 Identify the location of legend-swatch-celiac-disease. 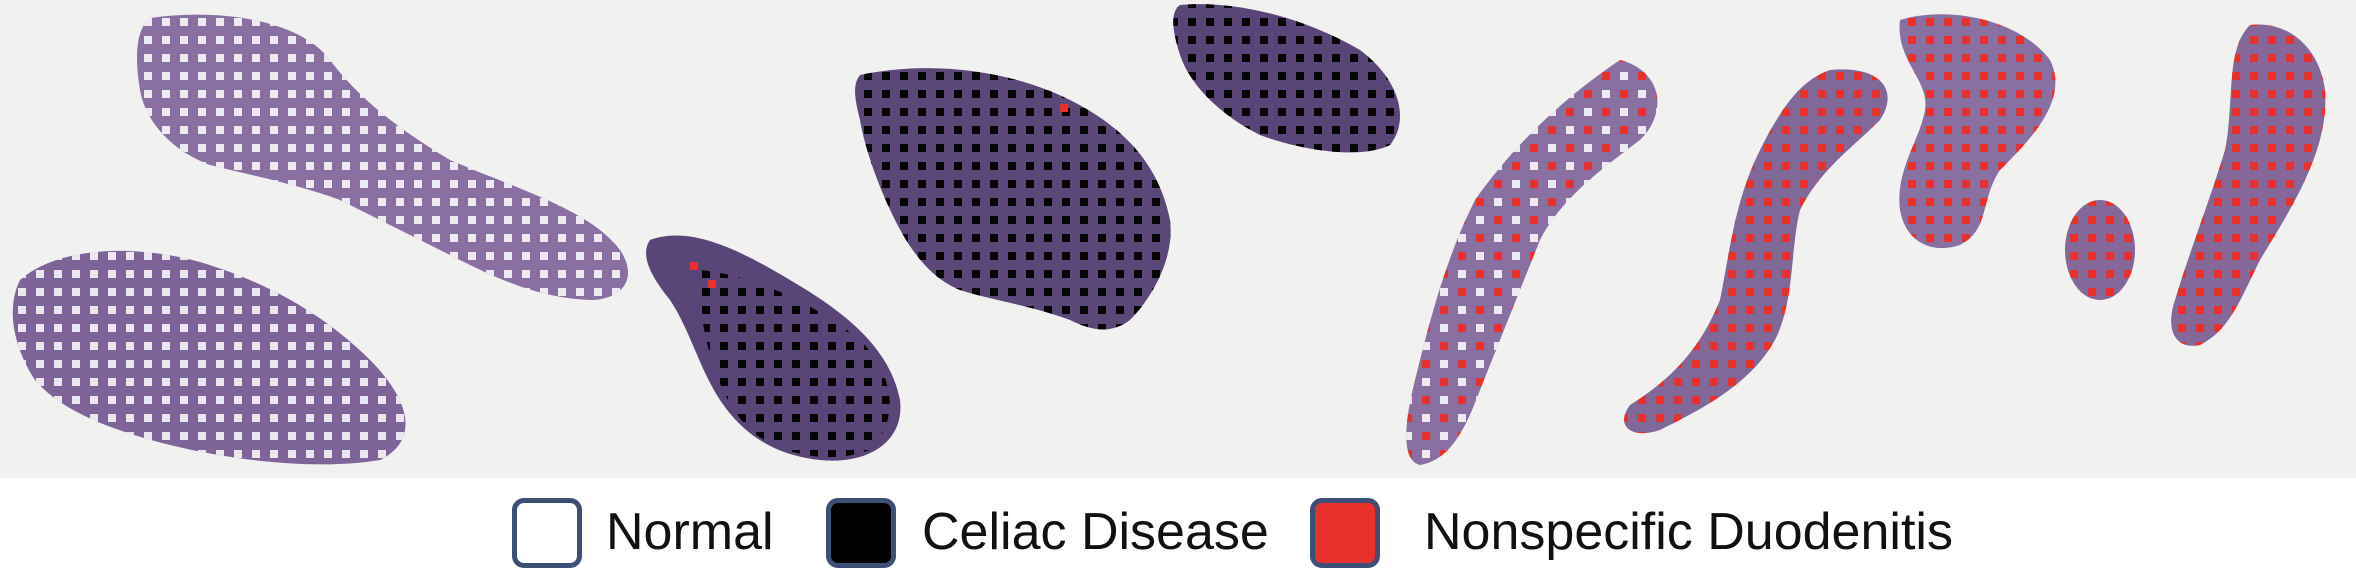
(861, 533).